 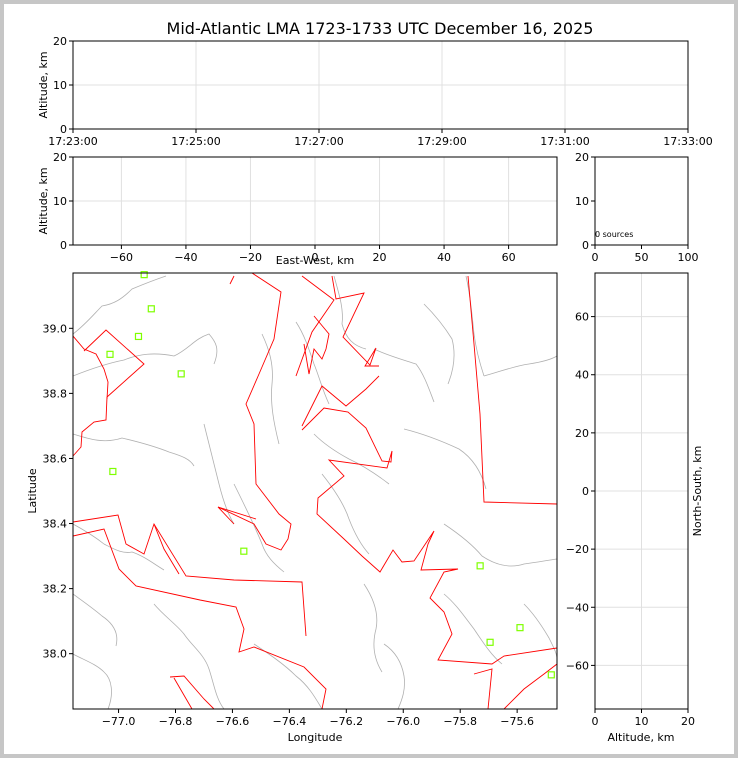 I want to click on longitude-axis-tick-label: −75.6, so click(x=517, y=721).